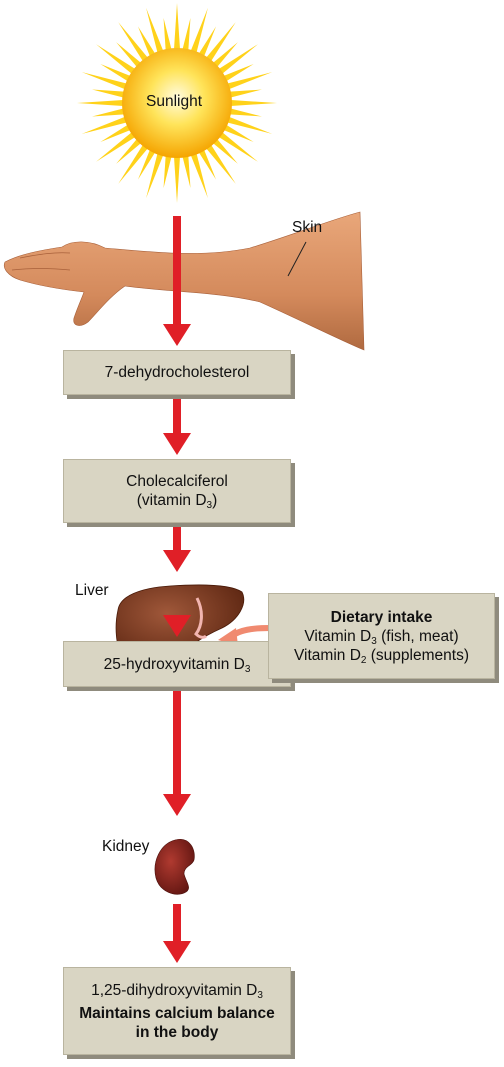  I want to click on dietary-intake-title: Dietary intake, so click(381, 617).